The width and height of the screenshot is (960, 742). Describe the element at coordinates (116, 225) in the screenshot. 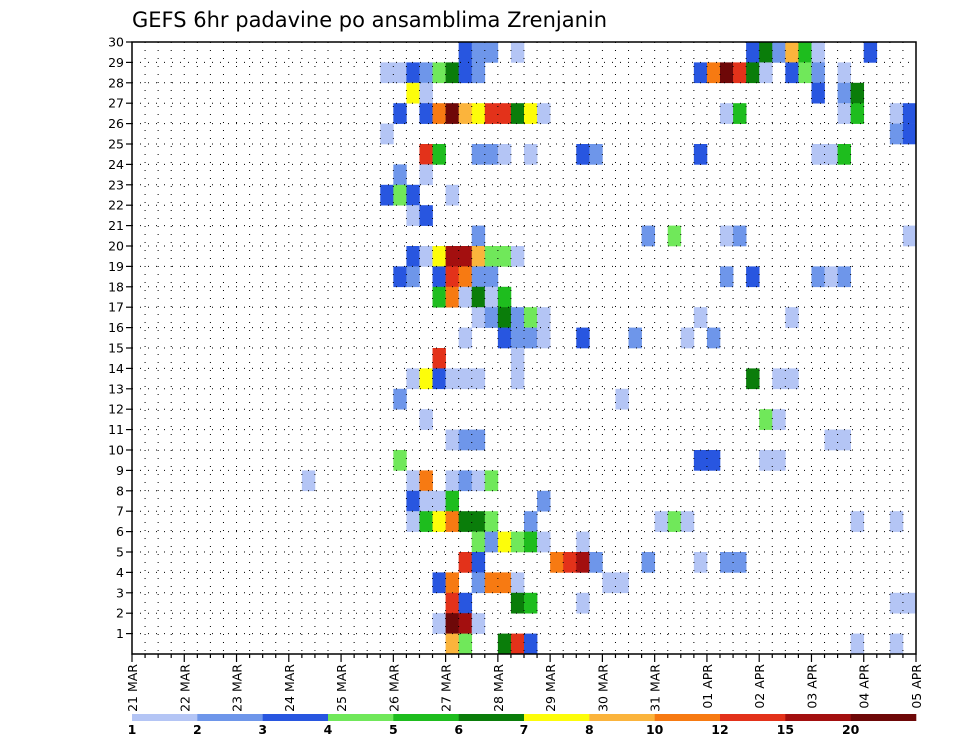

I see `y-tick-label: 21` at that location.